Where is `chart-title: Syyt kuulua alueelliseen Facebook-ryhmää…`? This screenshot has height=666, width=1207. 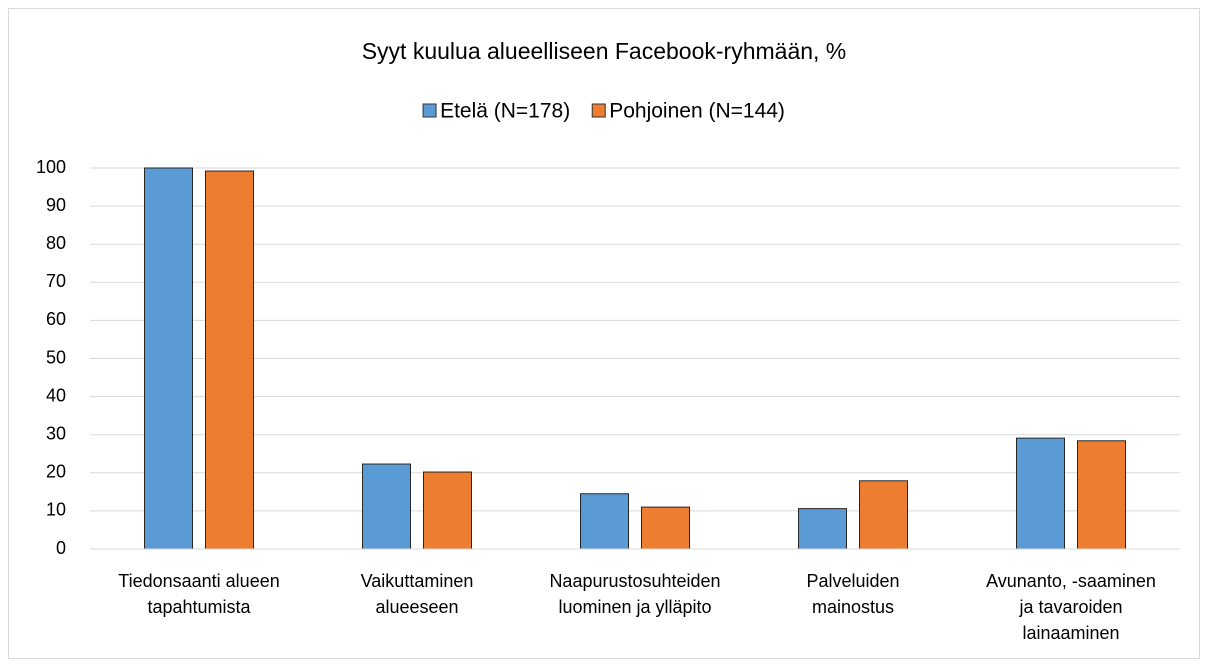
chart-title: Syyt kuulua alueelliseen Facebook-ryhmää… is located at coordinates (604, 51).